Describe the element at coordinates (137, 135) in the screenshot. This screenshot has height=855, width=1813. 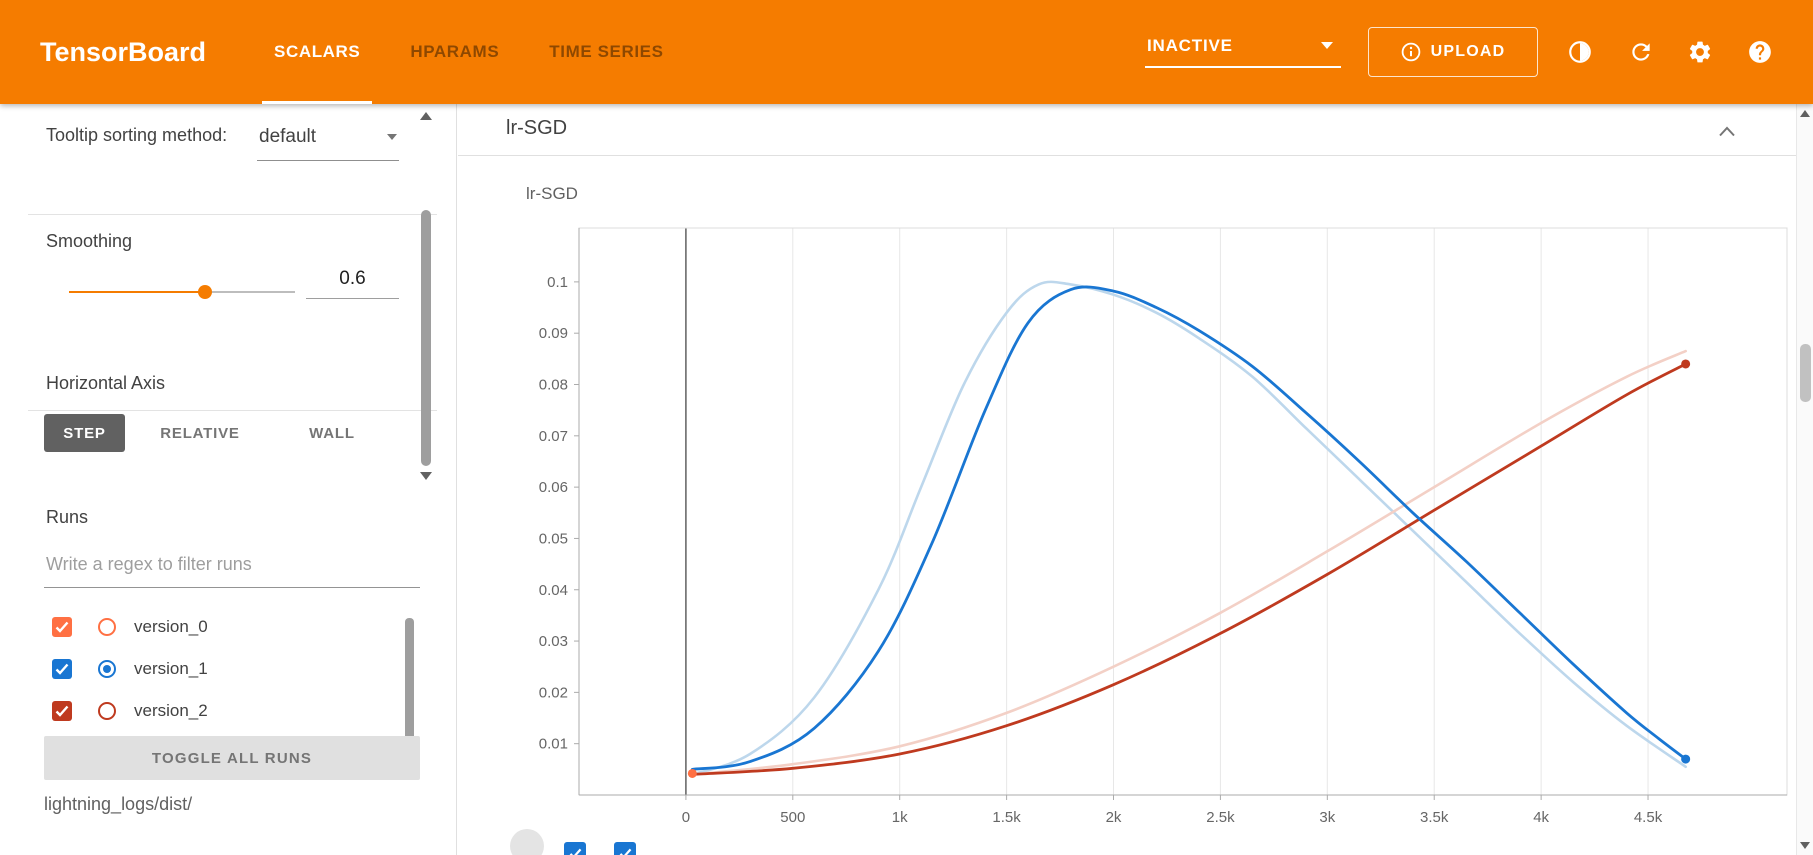
I see `tooltip-sorting-label: Tooltip sorting method:` at that location.